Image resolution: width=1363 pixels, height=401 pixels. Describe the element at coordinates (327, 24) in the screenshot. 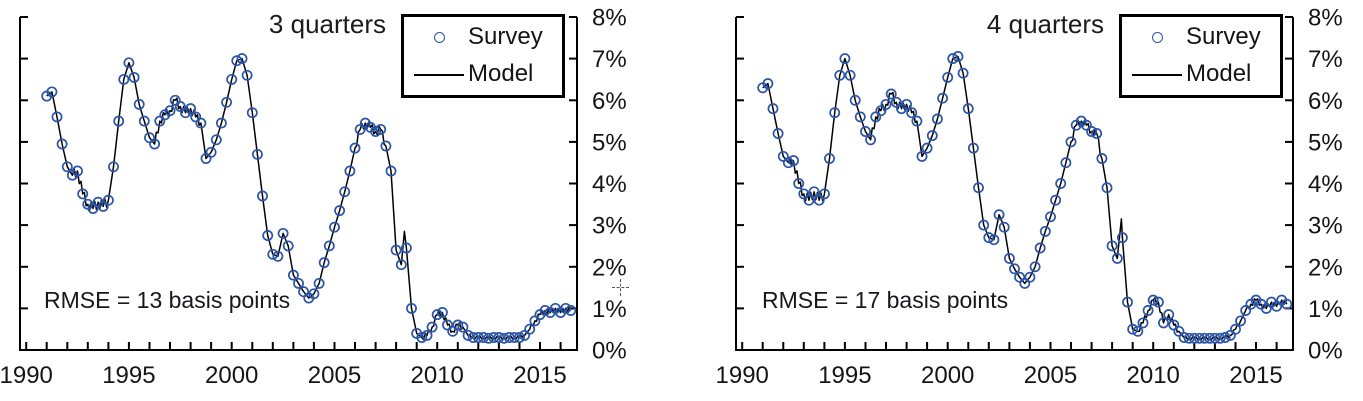

I see `left-panel-title: 3 quarters` at that location.